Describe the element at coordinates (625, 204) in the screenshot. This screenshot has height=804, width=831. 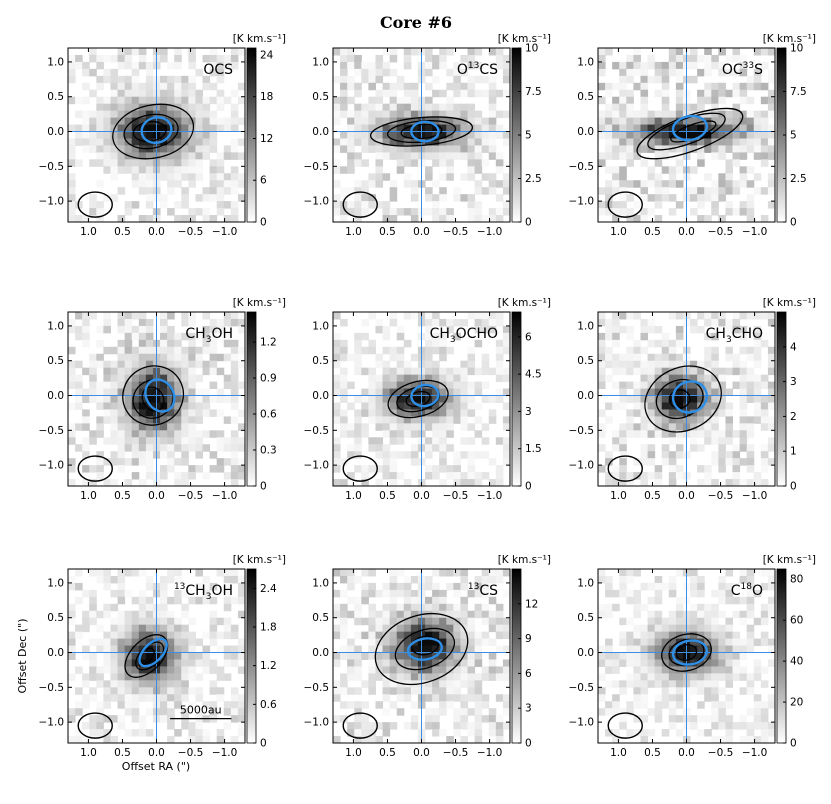
I see `beam-ellipse` at that location.